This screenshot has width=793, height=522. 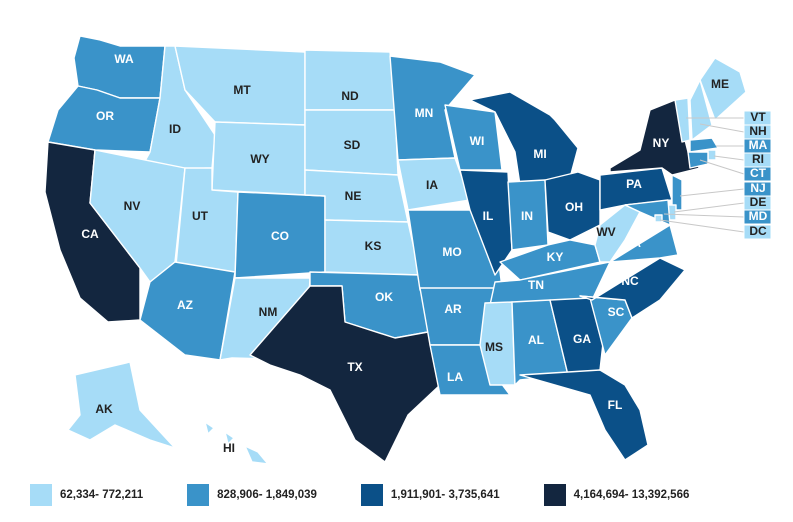 I want to click on state-HI, so click(x=236, y=443).